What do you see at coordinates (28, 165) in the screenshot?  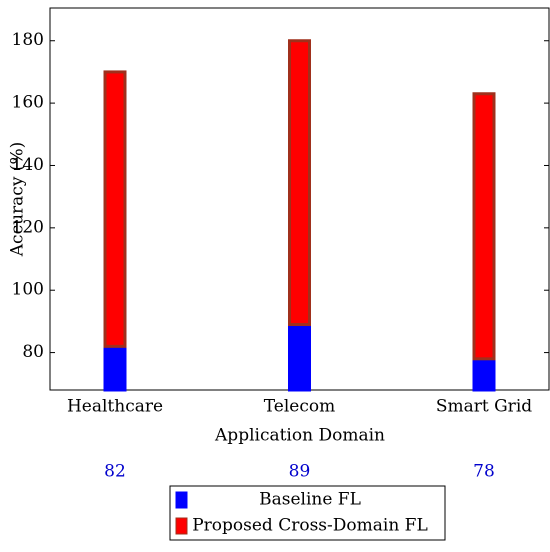 I see `y-tick-label: 140` at bounding box center [28, 165].